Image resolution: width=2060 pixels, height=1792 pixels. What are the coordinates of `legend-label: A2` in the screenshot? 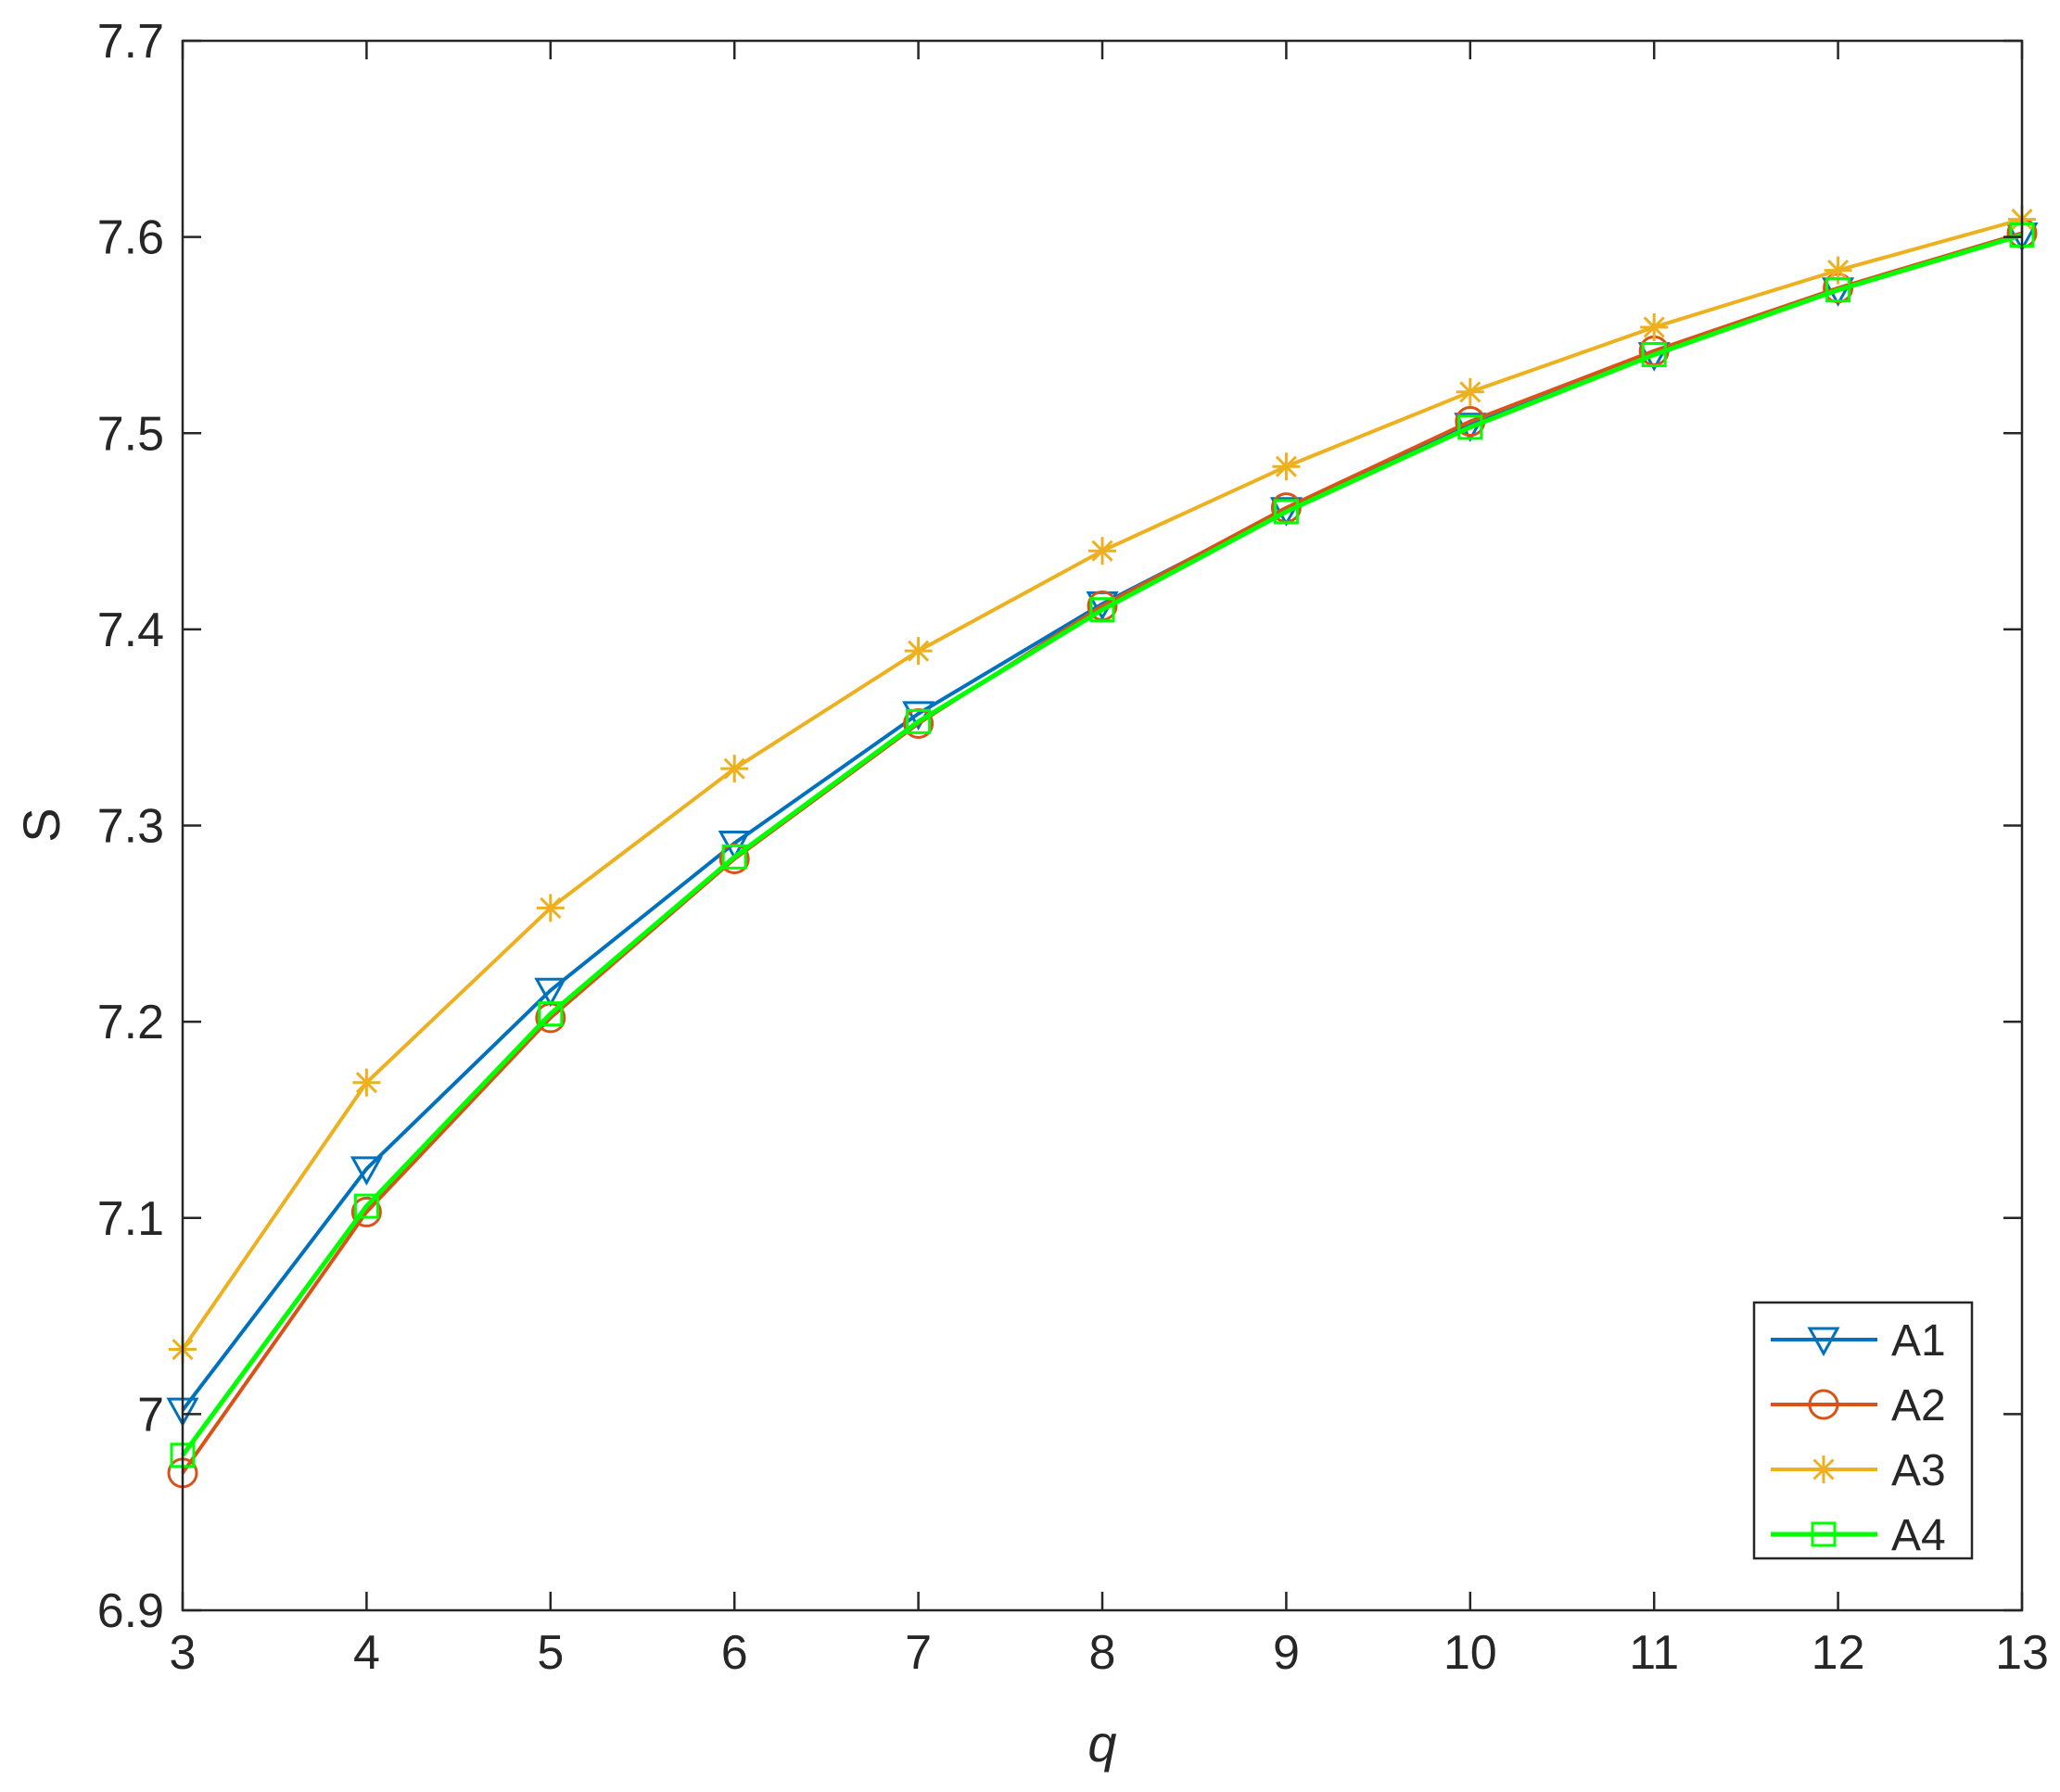 It's located at (1918, 1405).